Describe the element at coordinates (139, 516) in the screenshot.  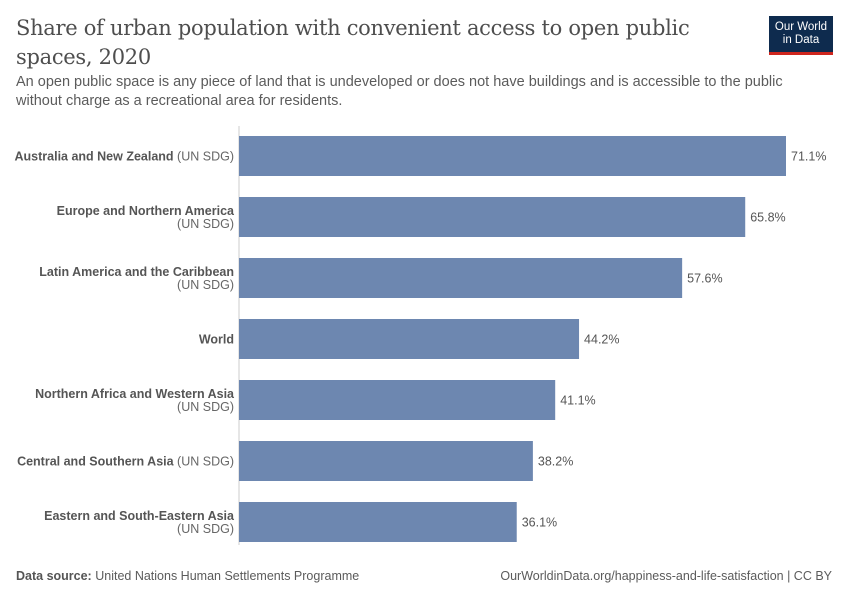
I see `category-label: Eastern and South-Eastern Asia` at that location.